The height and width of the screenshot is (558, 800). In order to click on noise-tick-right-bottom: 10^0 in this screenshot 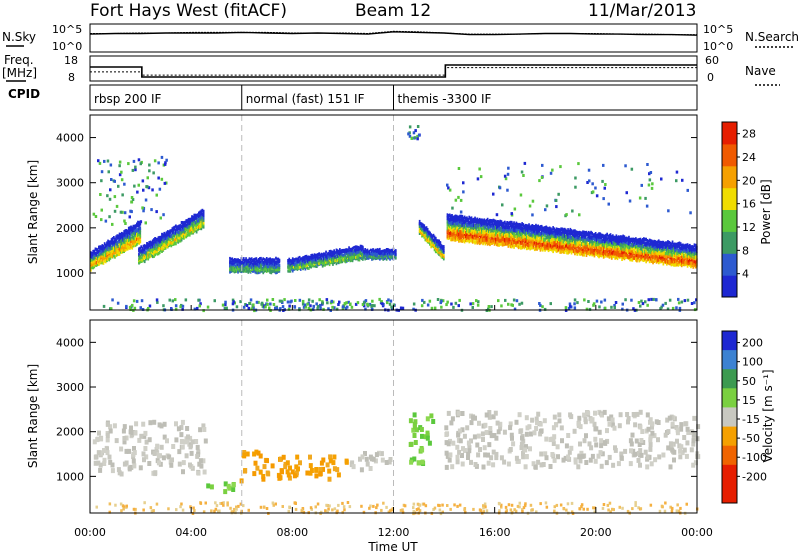, I will do `click(718, 46)`.